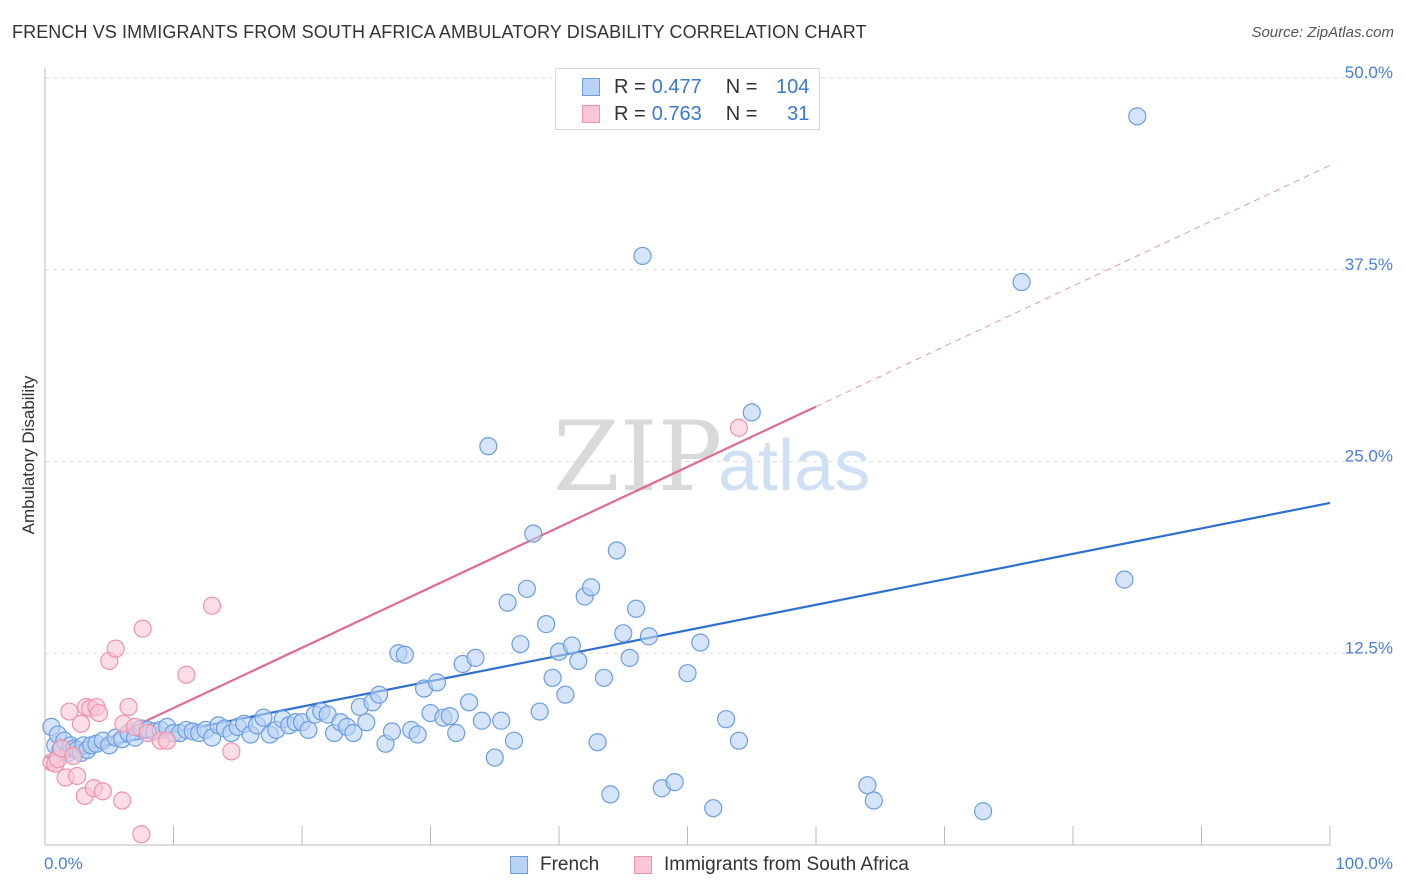  What do you see at coordinates (63, 863) in the screenshot?
I see `x-tick-label: 0.0%` at bounding box center [63, 863].